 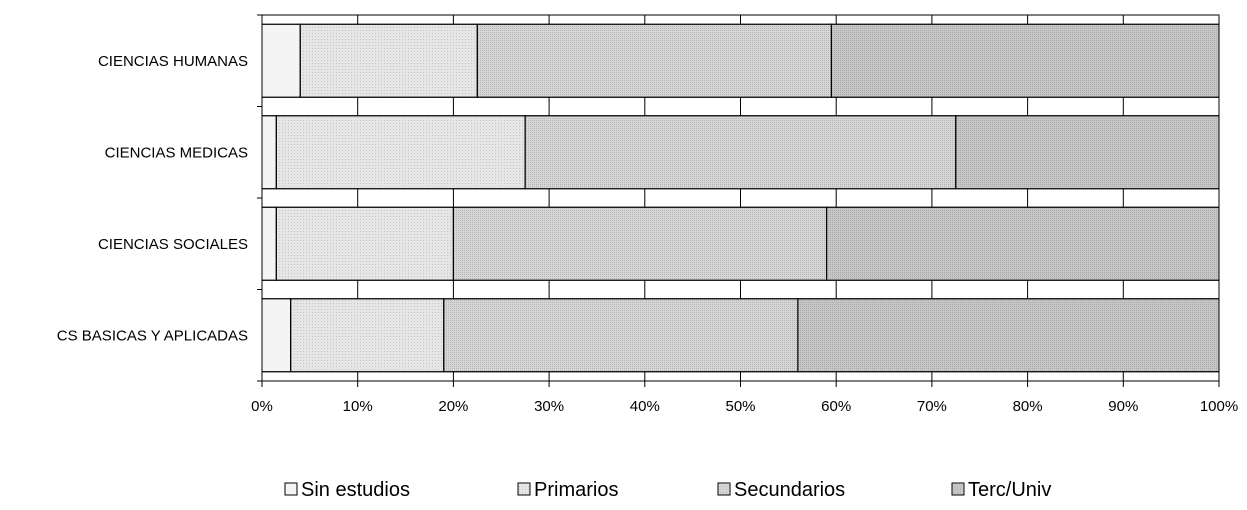 I want to click on x-tick-labels: 0% 10% 20% 30% 40% 50% 60% 70% 80% 90% 100%, so click(x=744, y=406).